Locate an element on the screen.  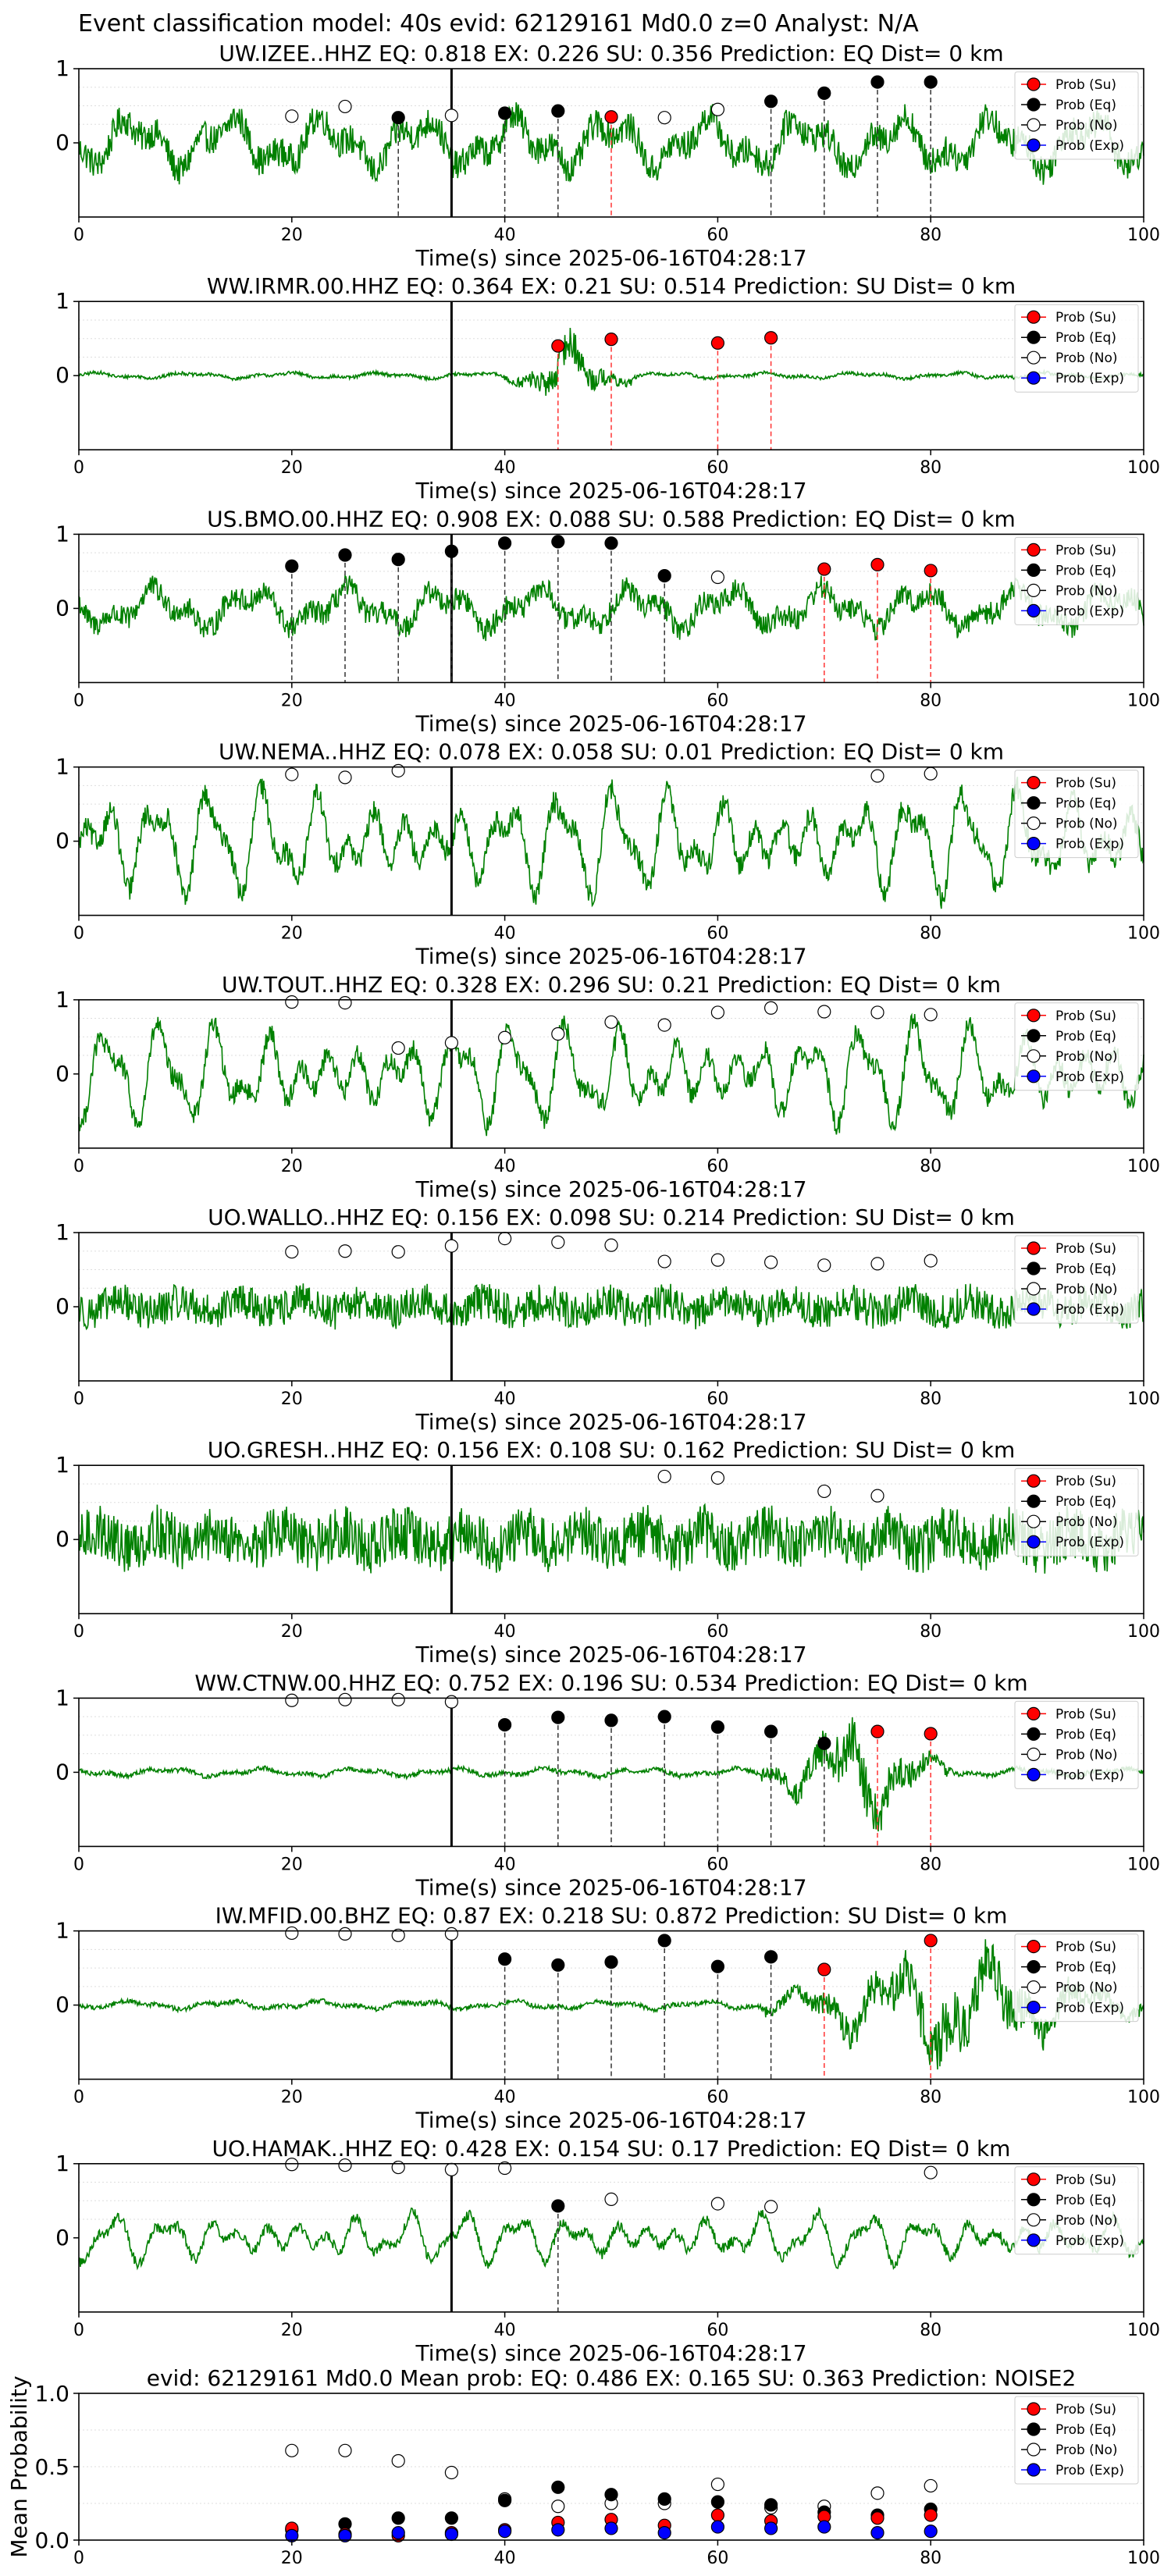
chart8-legend-marker-eq is located at coordinates (1034, 1967).